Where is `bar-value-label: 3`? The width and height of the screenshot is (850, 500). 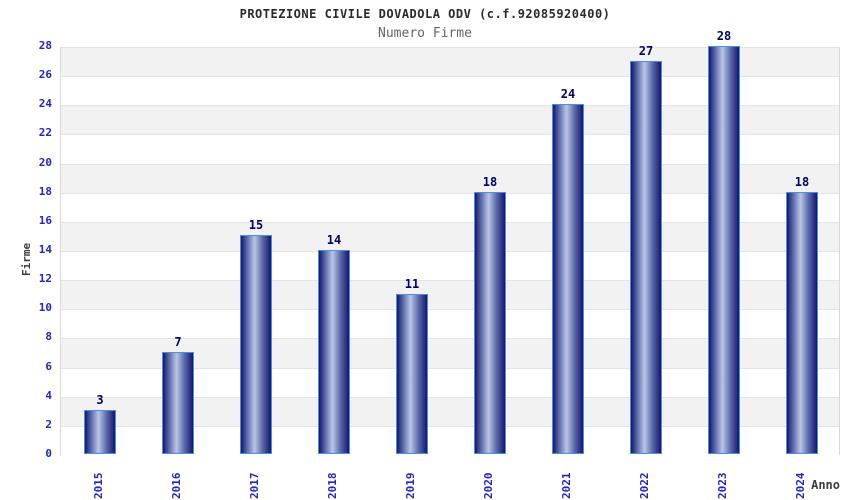
bar-value-label: 3 is located at coordinates (100, 400).